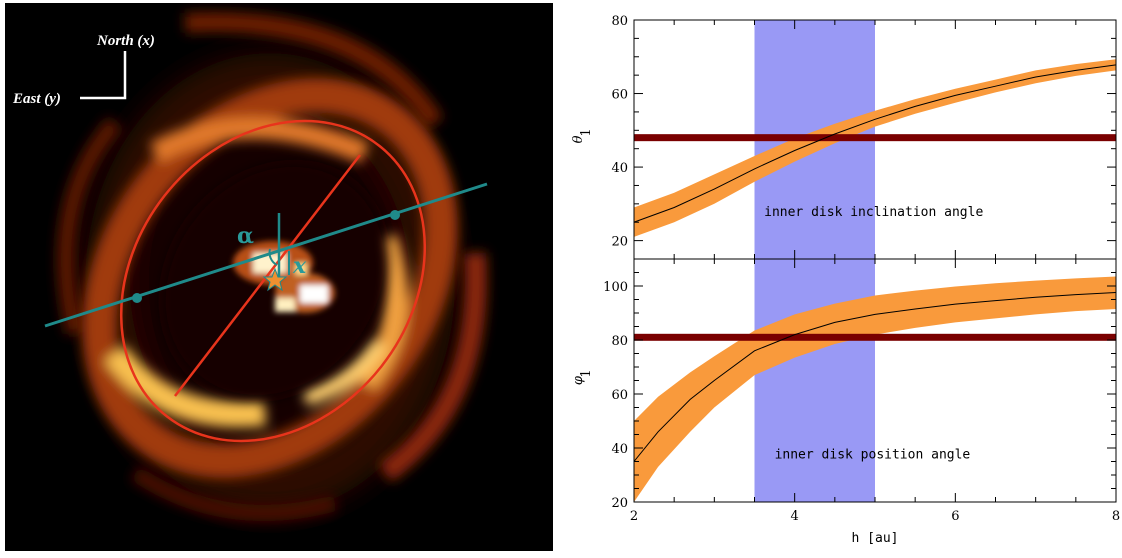 The width and height of the screenshot is (1122, 558). What do you see at coordinates (586, 132) in the screenshot?
I see `y-axis-label-sub-1: 1` at bounding box center [586, 132].